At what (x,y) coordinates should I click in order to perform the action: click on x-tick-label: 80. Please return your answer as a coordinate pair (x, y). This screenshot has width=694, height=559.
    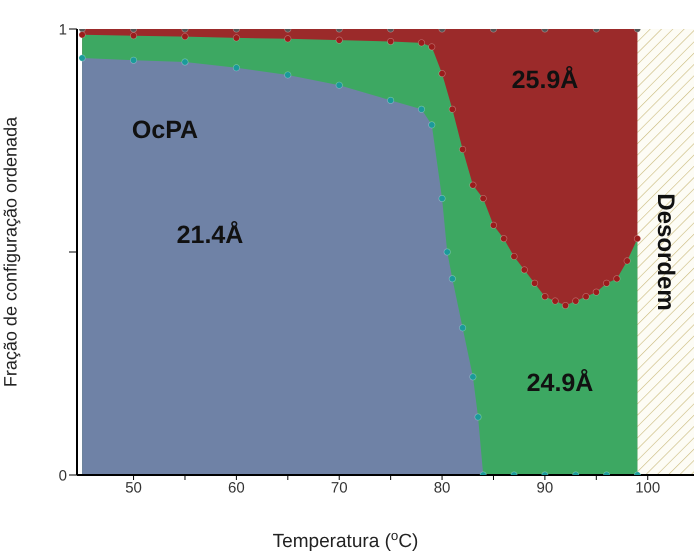
    Looking at the image, I should click on (442, 488).